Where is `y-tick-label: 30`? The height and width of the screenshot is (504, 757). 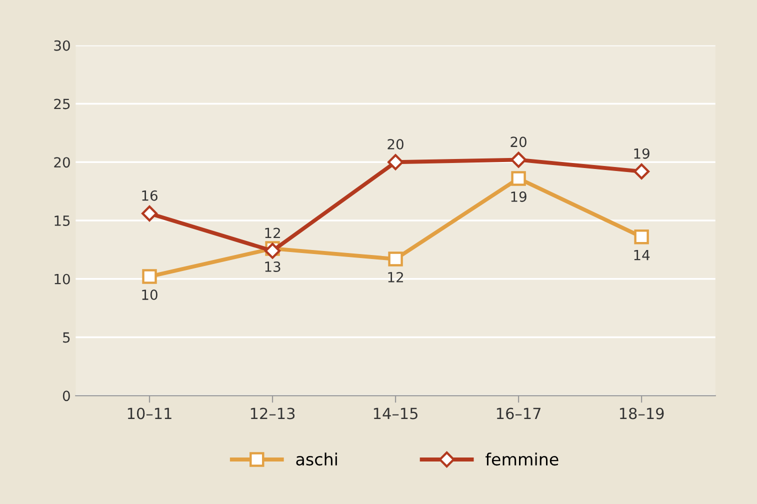 y-tick-label: 30 is located at coordinates (62, 45).